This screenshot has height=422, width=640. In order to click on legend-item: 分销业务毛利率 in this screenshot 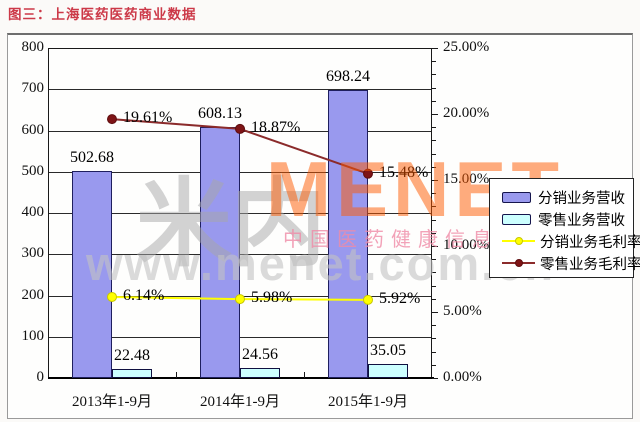, I will do `click(571, 241)`.